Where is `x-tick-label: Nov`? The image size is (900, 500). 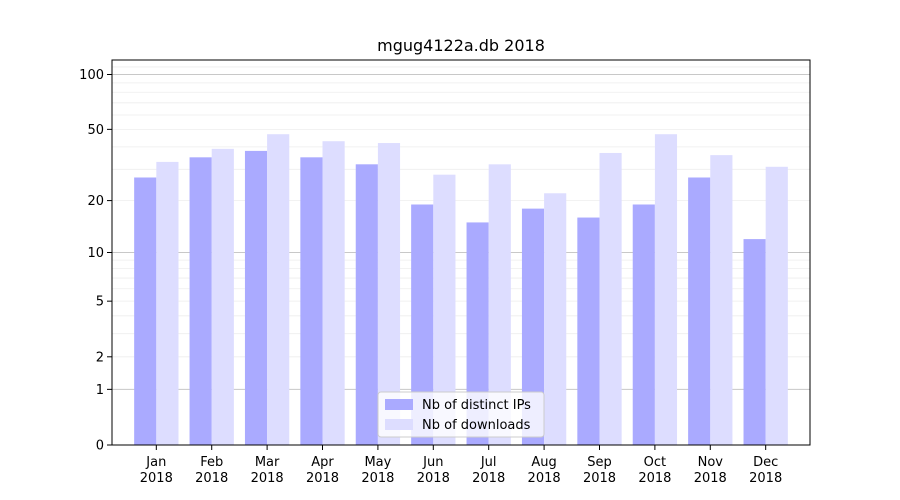 x-tick-label: Nov is located at coordinates (711, 462).